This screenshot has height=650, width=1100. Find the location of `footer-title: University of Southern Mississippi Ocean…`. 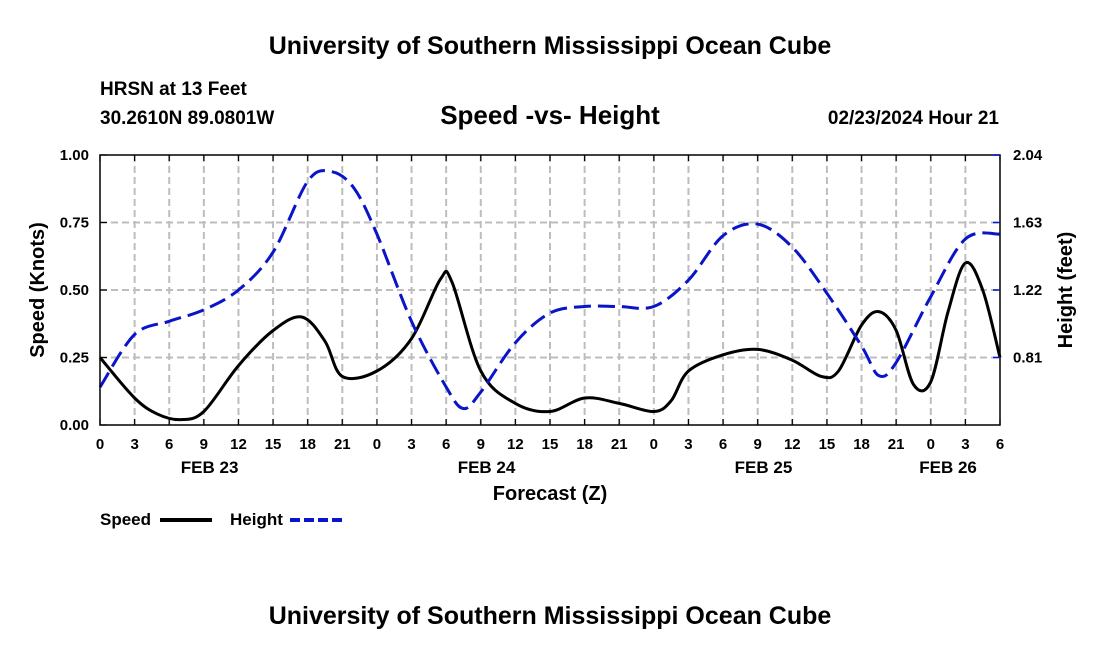

footer-title: University of Southern Mississippi Ocean… is located at coordinates (550, 616).